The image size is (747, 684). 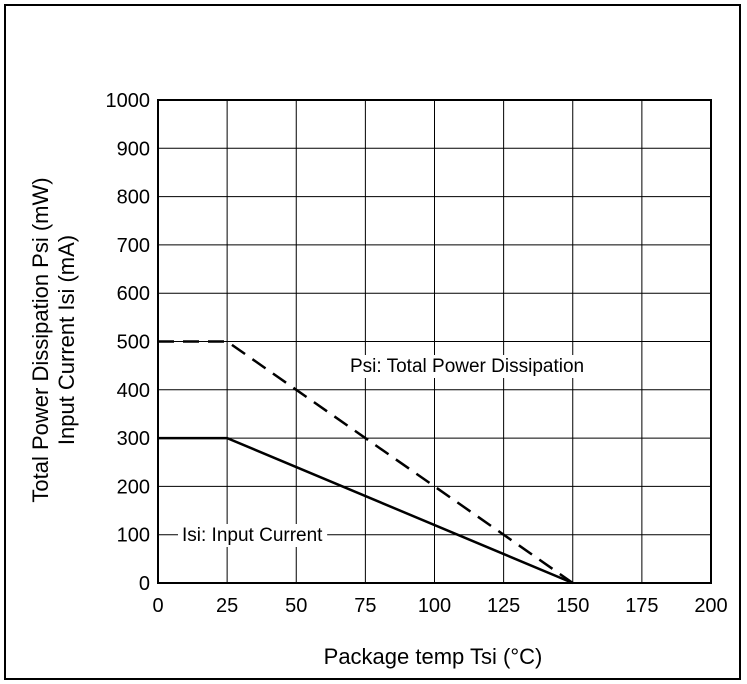 I want to click on y-tick-label: 900, so click(x=133, y=149).